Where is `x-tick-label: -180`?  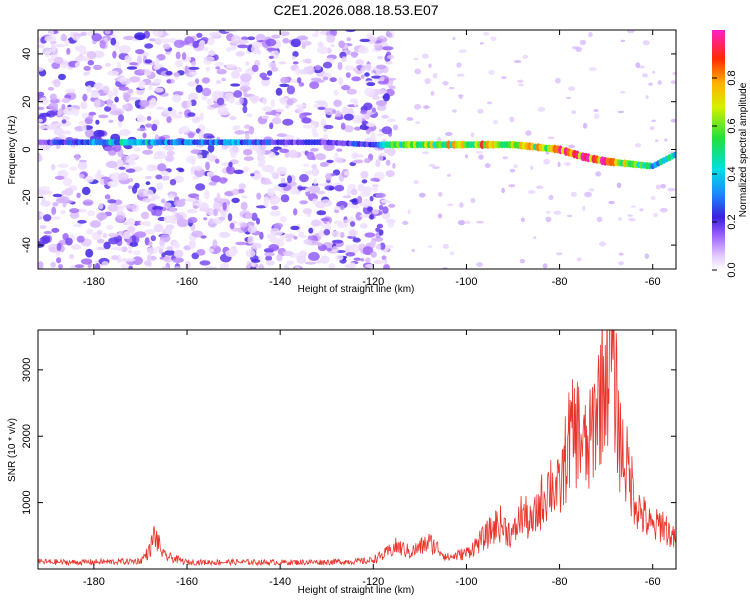 x-tick-label: -180 is located at coordinates (94, 582).